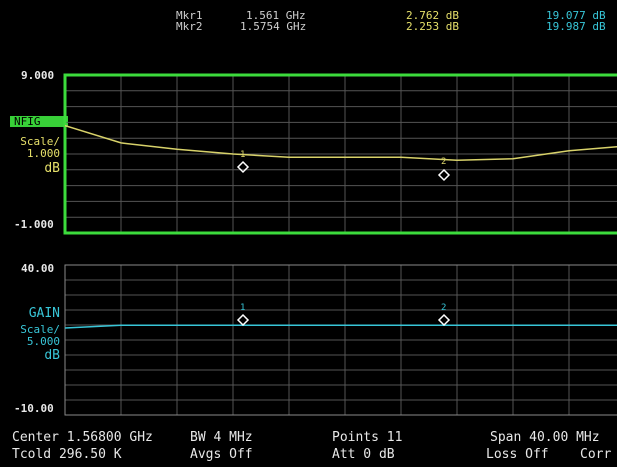  What do you see at coordinates (576, 26) in the screenshot?
I see `marker2-gain-value: 19.987 dB` at bounding box center [576, 26].